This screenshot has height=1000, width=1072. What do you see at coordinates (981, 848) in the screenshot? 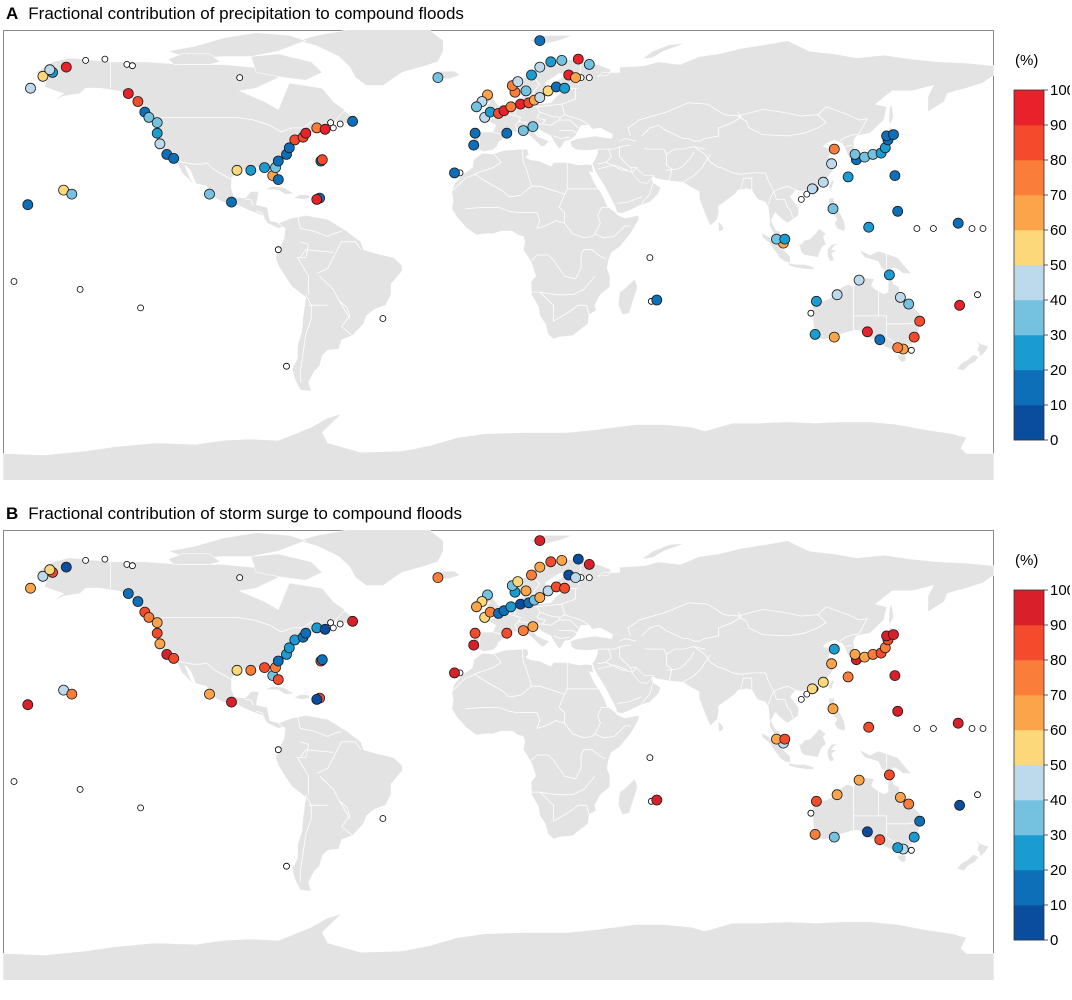
I see `land-new-zealand-north` at bounding box center [981, 848].